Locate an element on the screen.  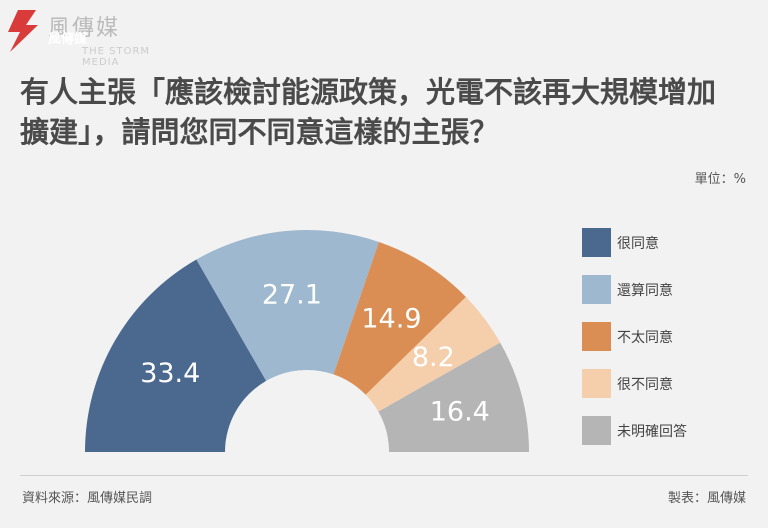
slice-very-disagree is located at coordinates (433, 354).